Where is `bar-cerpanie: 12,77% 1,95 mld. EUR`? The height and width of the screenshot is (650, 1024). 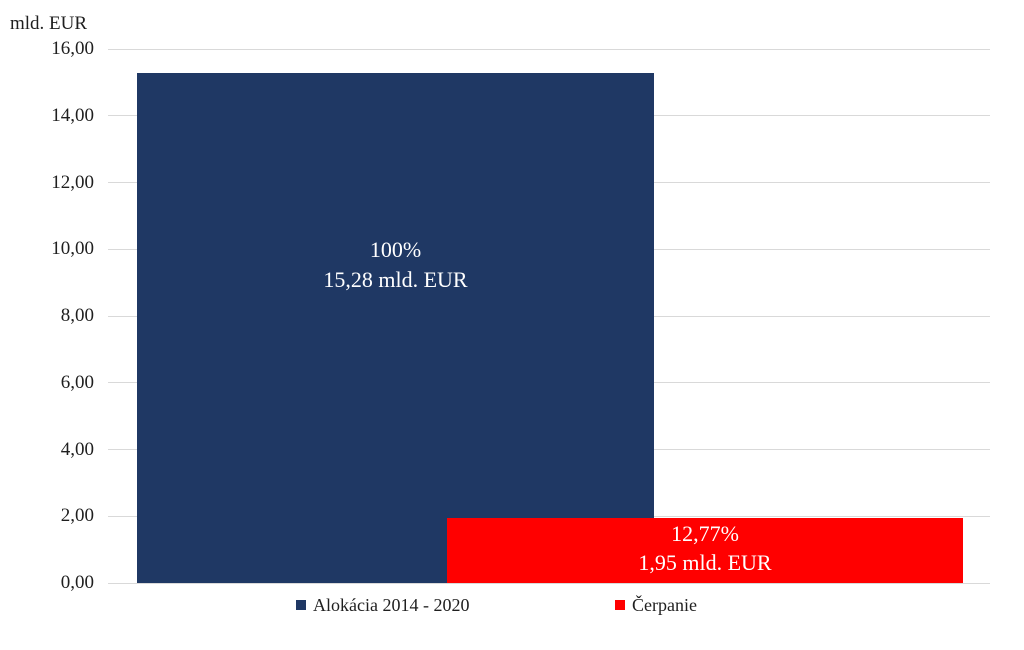 bar-cerpanie: 12,77% 1,95 mld. EUR is located at coordinates (705, 550).